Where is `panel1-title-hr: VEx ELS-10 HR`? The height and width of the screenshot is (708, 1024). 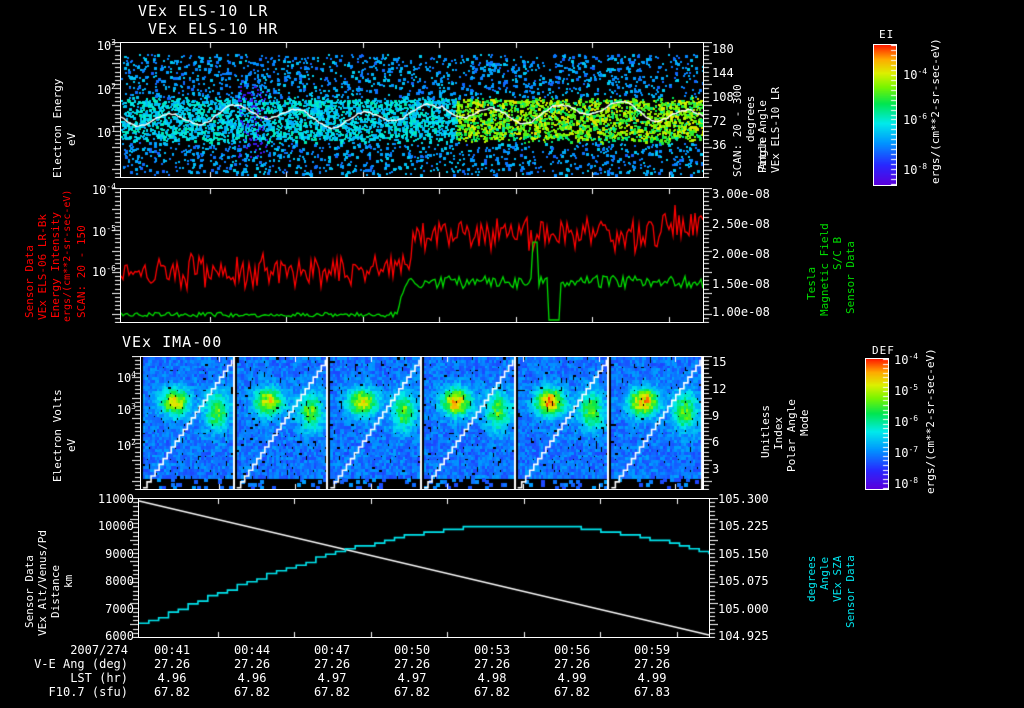 panel1-title-hr: VEx ELS-10 HR is located at coordinates (213, 29).